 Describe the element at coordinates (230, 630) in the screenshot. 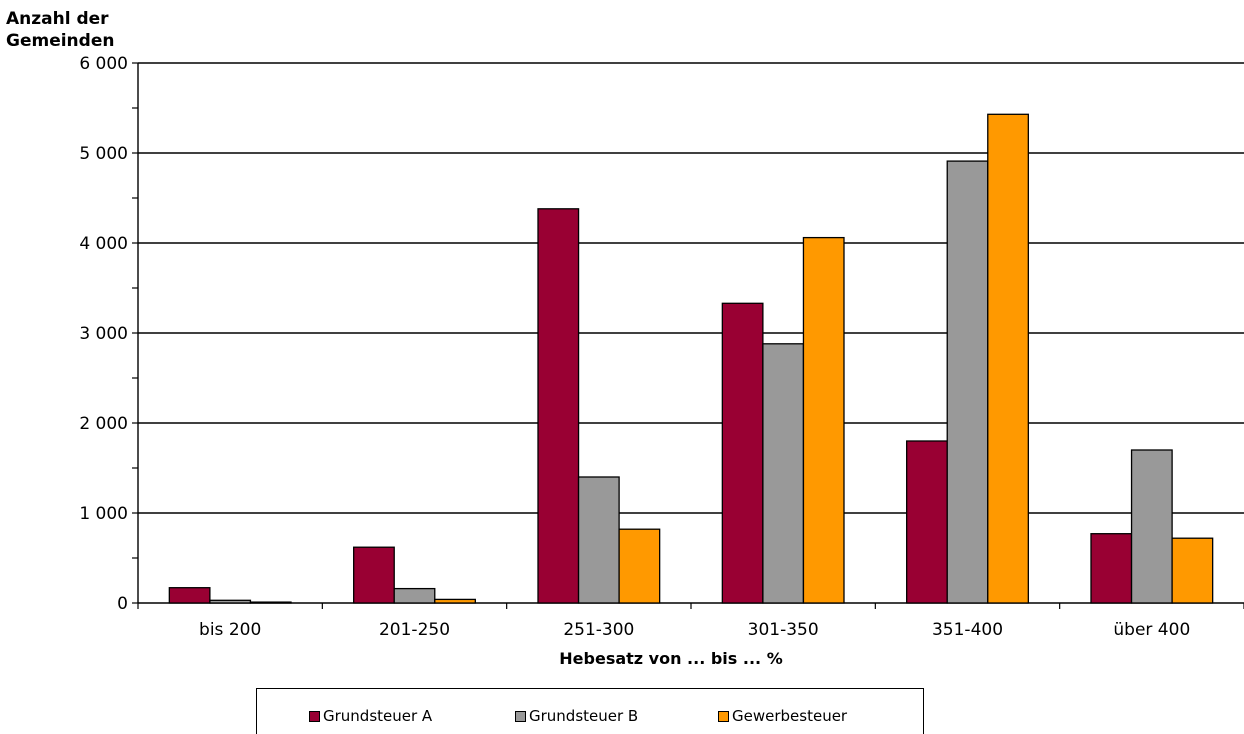

I see `x-tick-label-0: bis 200` at that location.